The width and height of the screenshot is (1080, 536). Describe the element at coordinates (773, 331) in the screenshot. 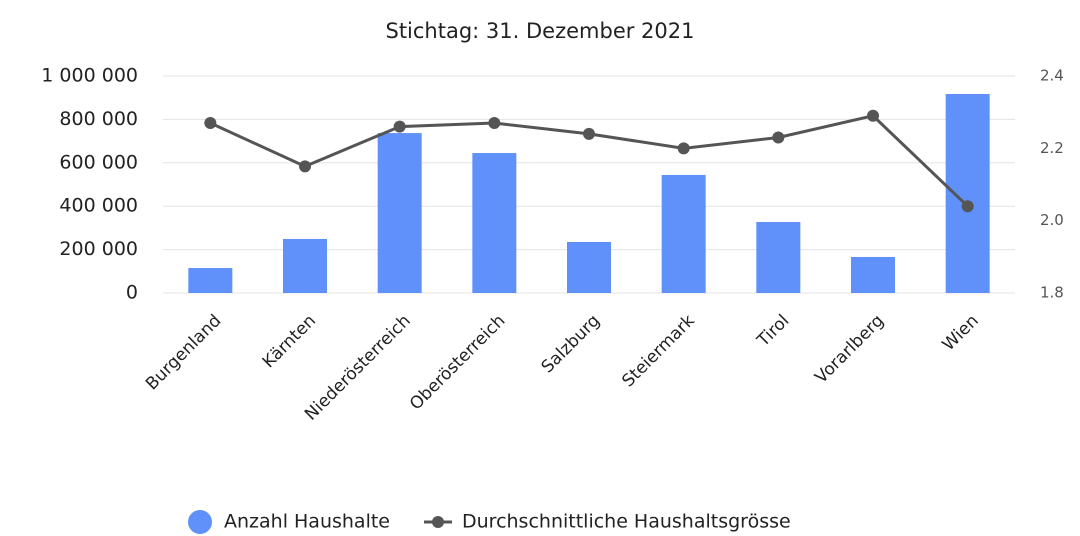

I see `x-tick-label: Tirol` at that location.